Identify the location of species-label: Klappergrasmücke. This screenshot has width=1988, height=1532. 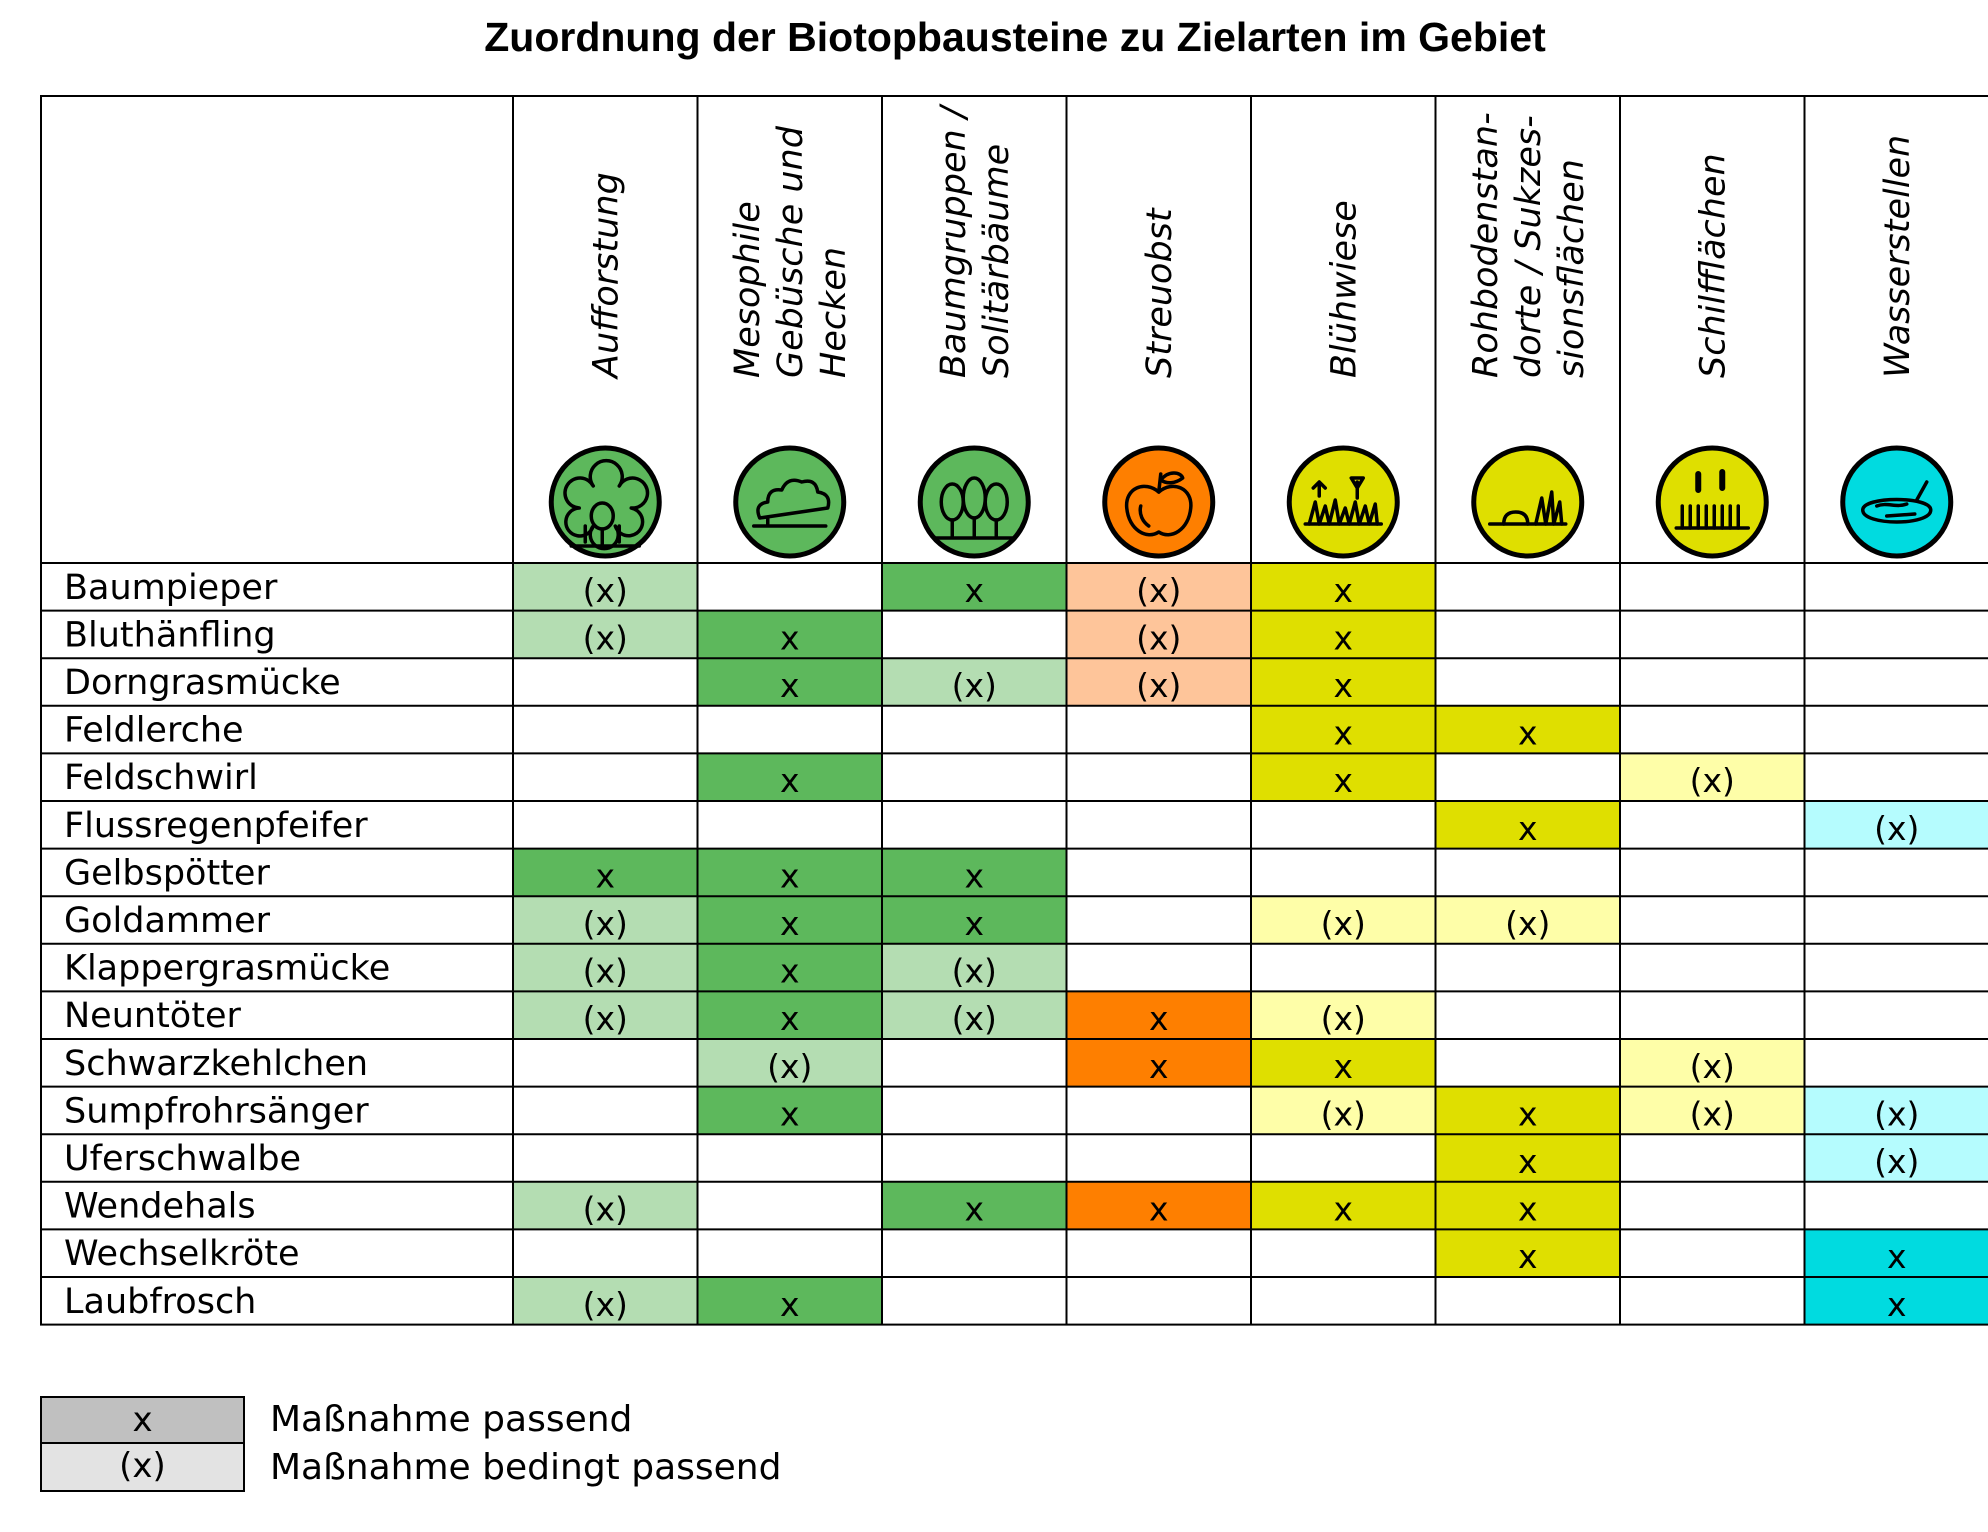
(227, 969).